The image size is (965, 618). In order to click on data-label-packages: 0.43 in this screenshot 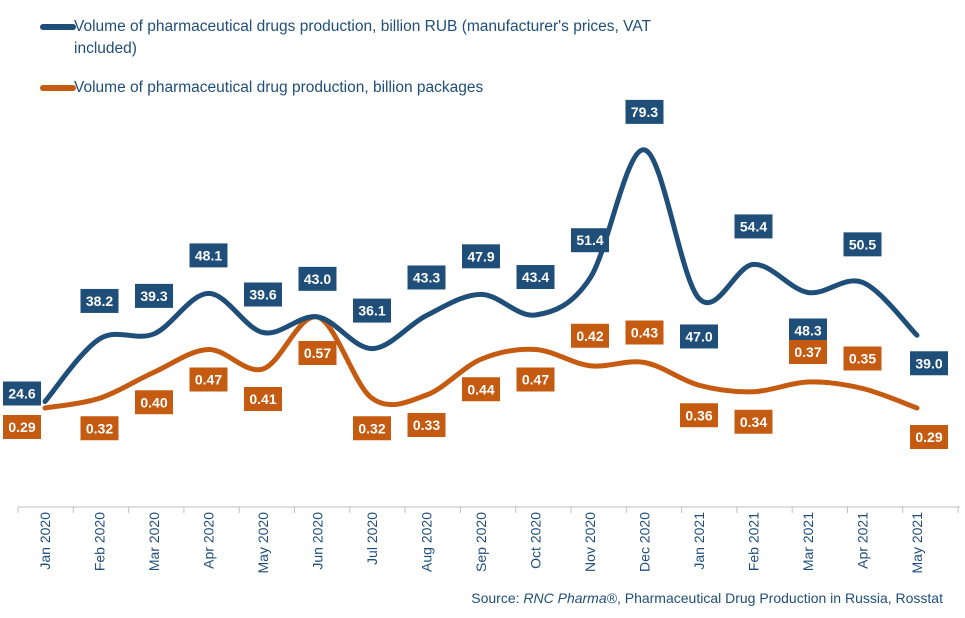, I will do `click(644, 333)`.